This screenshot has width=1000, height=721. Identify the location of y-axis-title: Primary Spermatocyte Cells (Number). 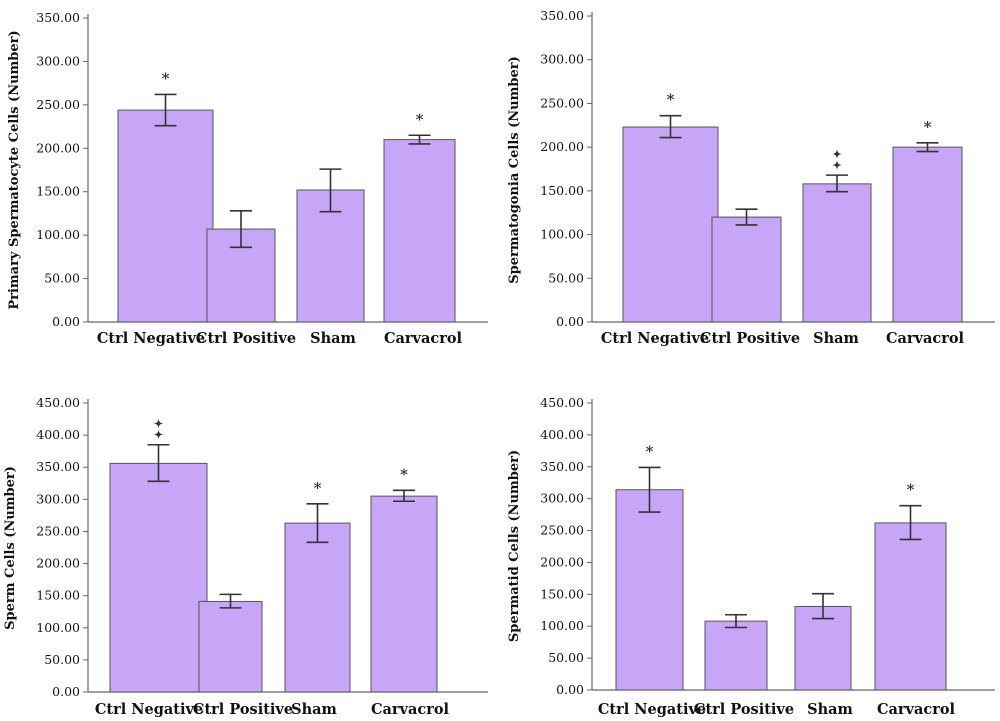
(14, 169).